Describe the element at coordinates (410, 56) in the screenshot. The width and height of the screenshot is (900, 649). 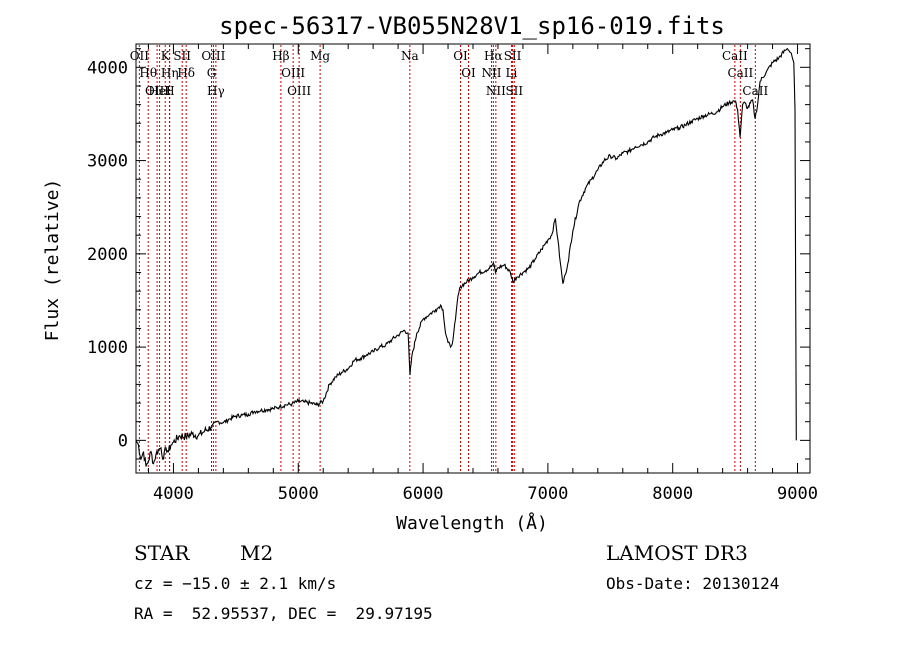
I see `emission-line-label: Na` at that location.